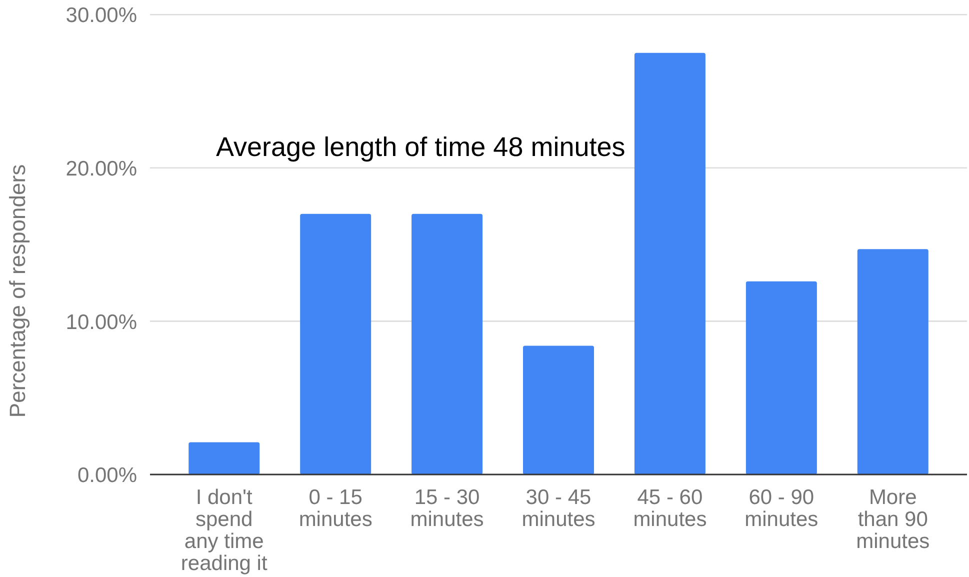  Describe the element at coordinates (17, 291) in the screenshot. I see `y-axis-title: Percentage of responders` at that location.